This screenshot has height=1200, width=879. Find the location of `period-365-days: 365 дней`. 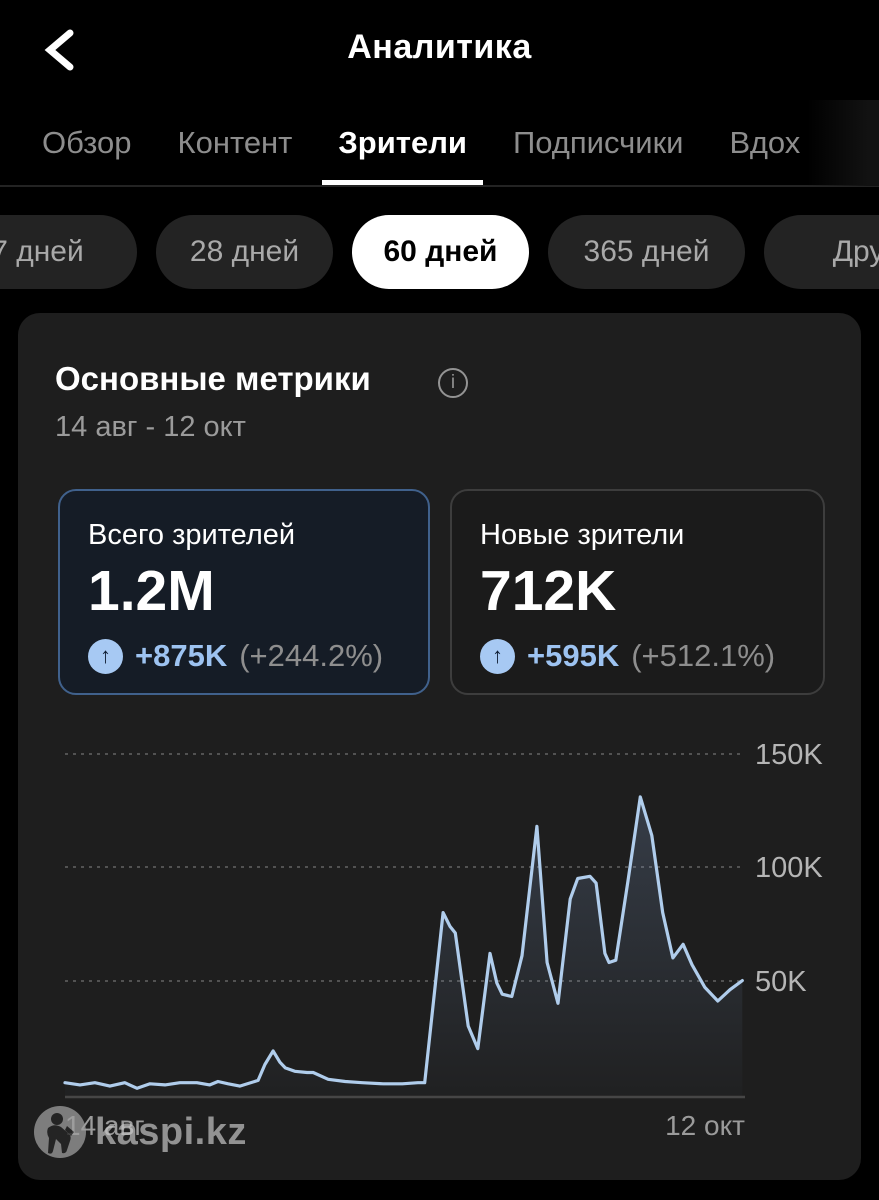

period-365-days: 365 дней is located at coordinates (646, 252).